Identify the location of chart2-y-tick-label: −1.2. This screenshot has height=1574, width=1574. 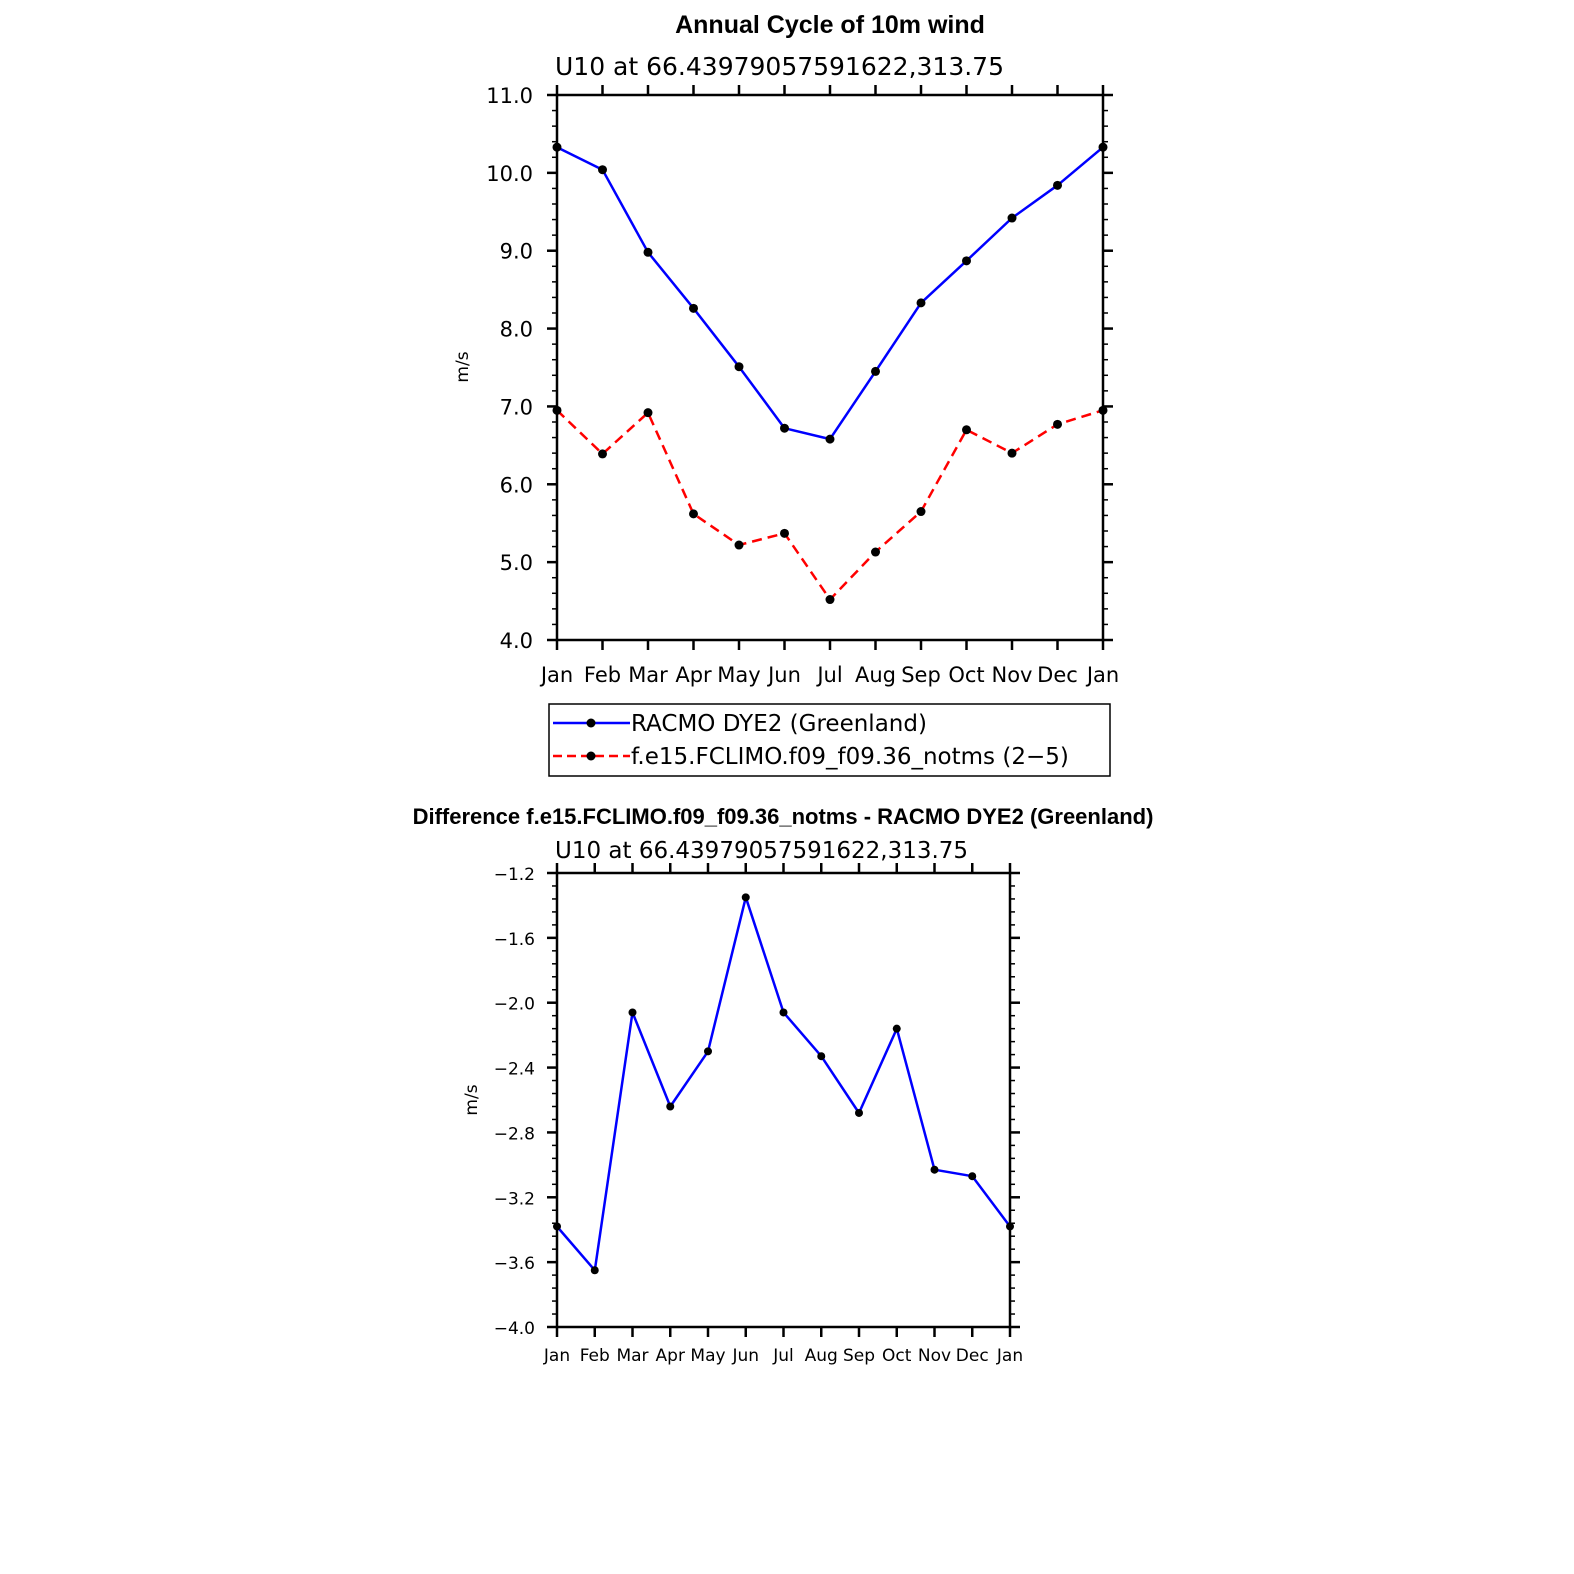
(514, 875).